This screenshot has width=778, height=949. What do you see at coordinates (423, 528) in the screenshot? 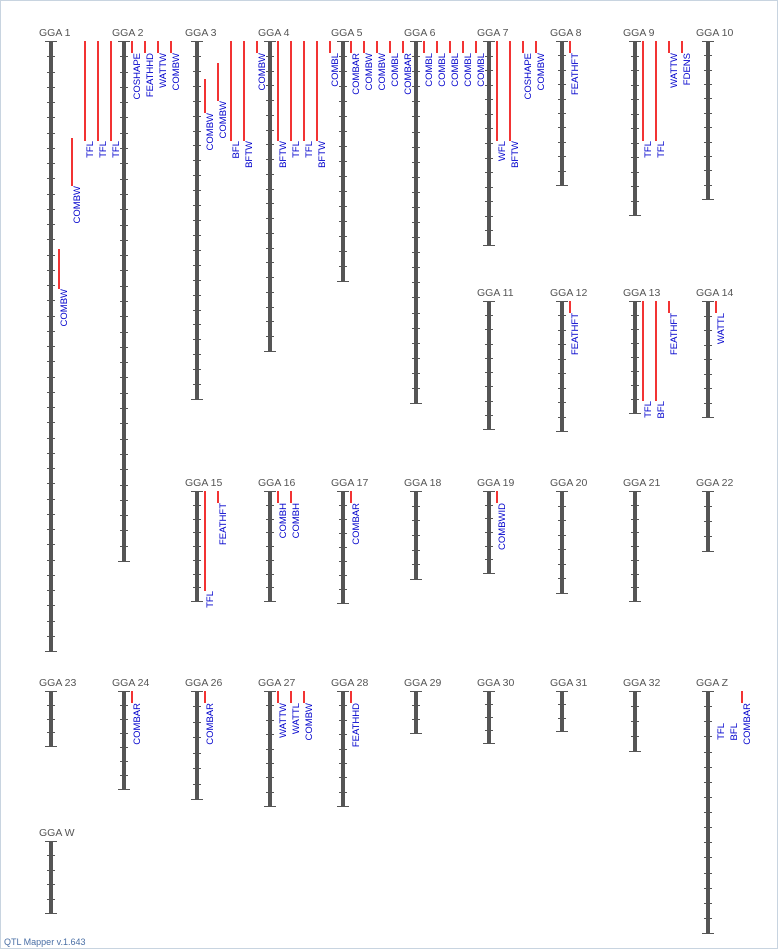
I see `chromosome-gga-18: GGA 18` at bounding box center [423, 528].